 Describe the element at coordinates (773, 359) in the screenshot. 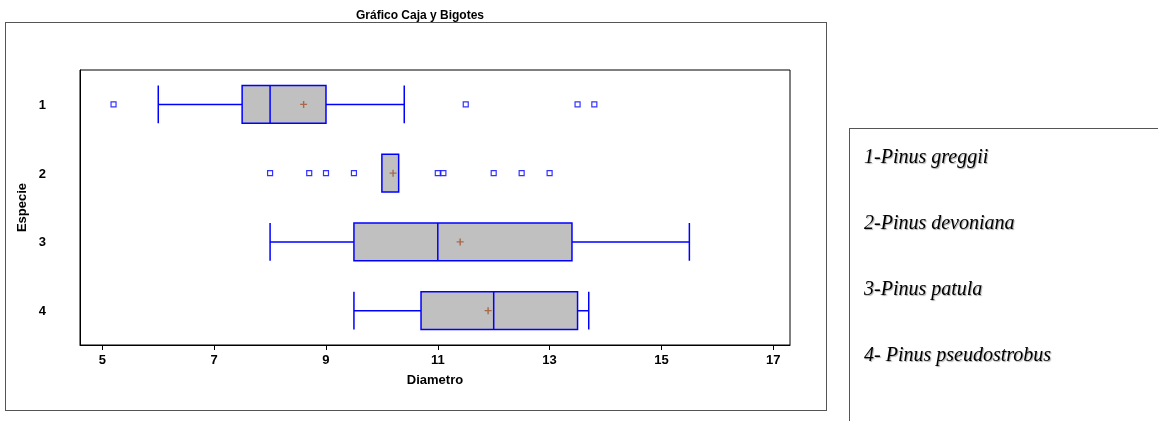

I see `x-tick-label: 17` at that location.